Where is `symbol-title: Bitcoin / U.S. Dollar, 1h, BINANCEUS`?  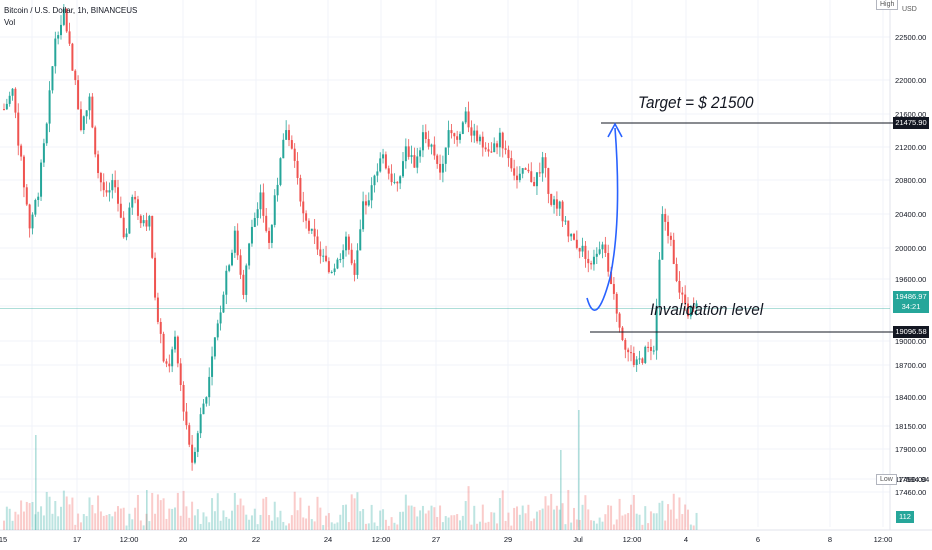
symbol-title: Bitcoin / U.S. Dollar, 1h, BINANCEUS is located at coordinates (71, 10).